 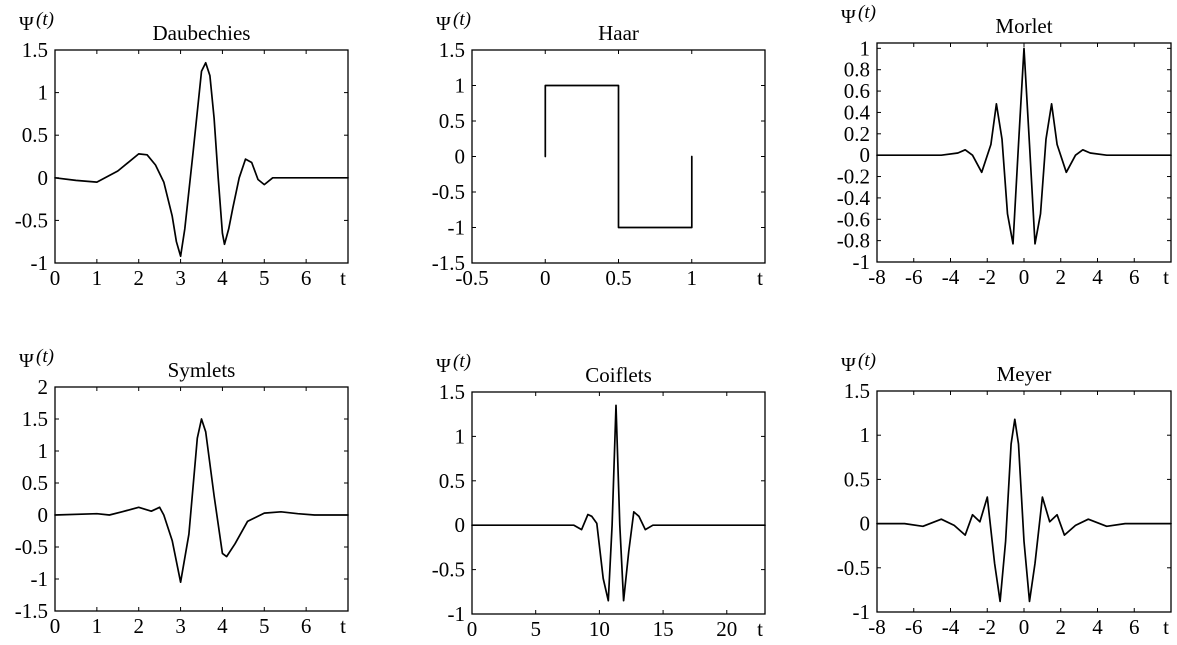 I want to click on daubechies-ytick-label: -0.5, so click(x=31, y=220).